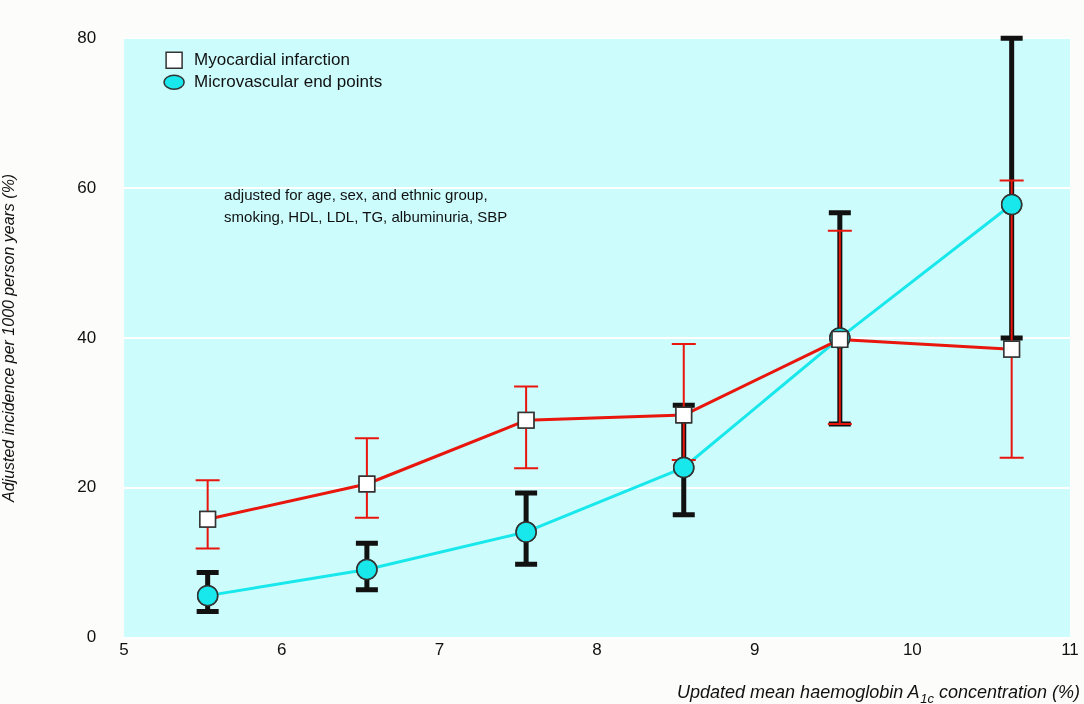 Image resolution: width=1084 pixels, height=704 pixels. I want to click on y-tick-label: 80, so click(87, 37).